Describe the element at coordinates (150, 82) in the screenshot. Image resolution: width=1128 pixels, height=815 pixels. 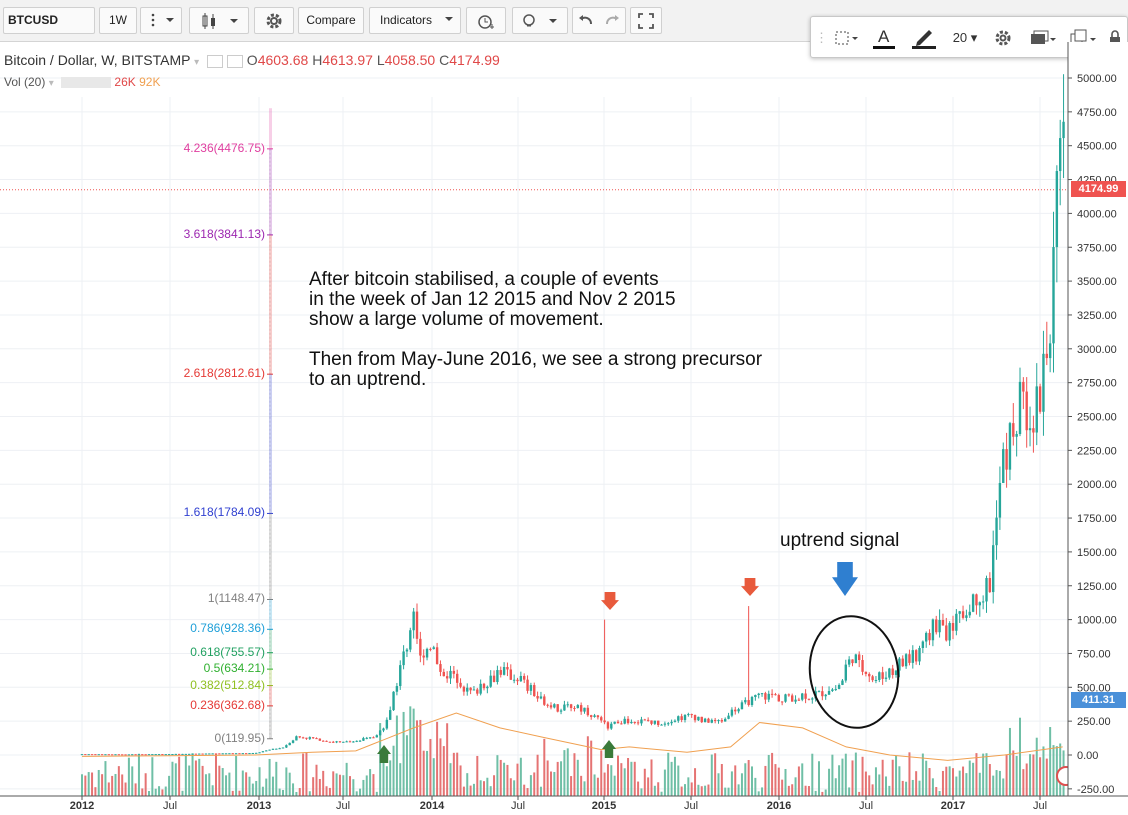
I see `vol-ma-value: 92K` at that location.